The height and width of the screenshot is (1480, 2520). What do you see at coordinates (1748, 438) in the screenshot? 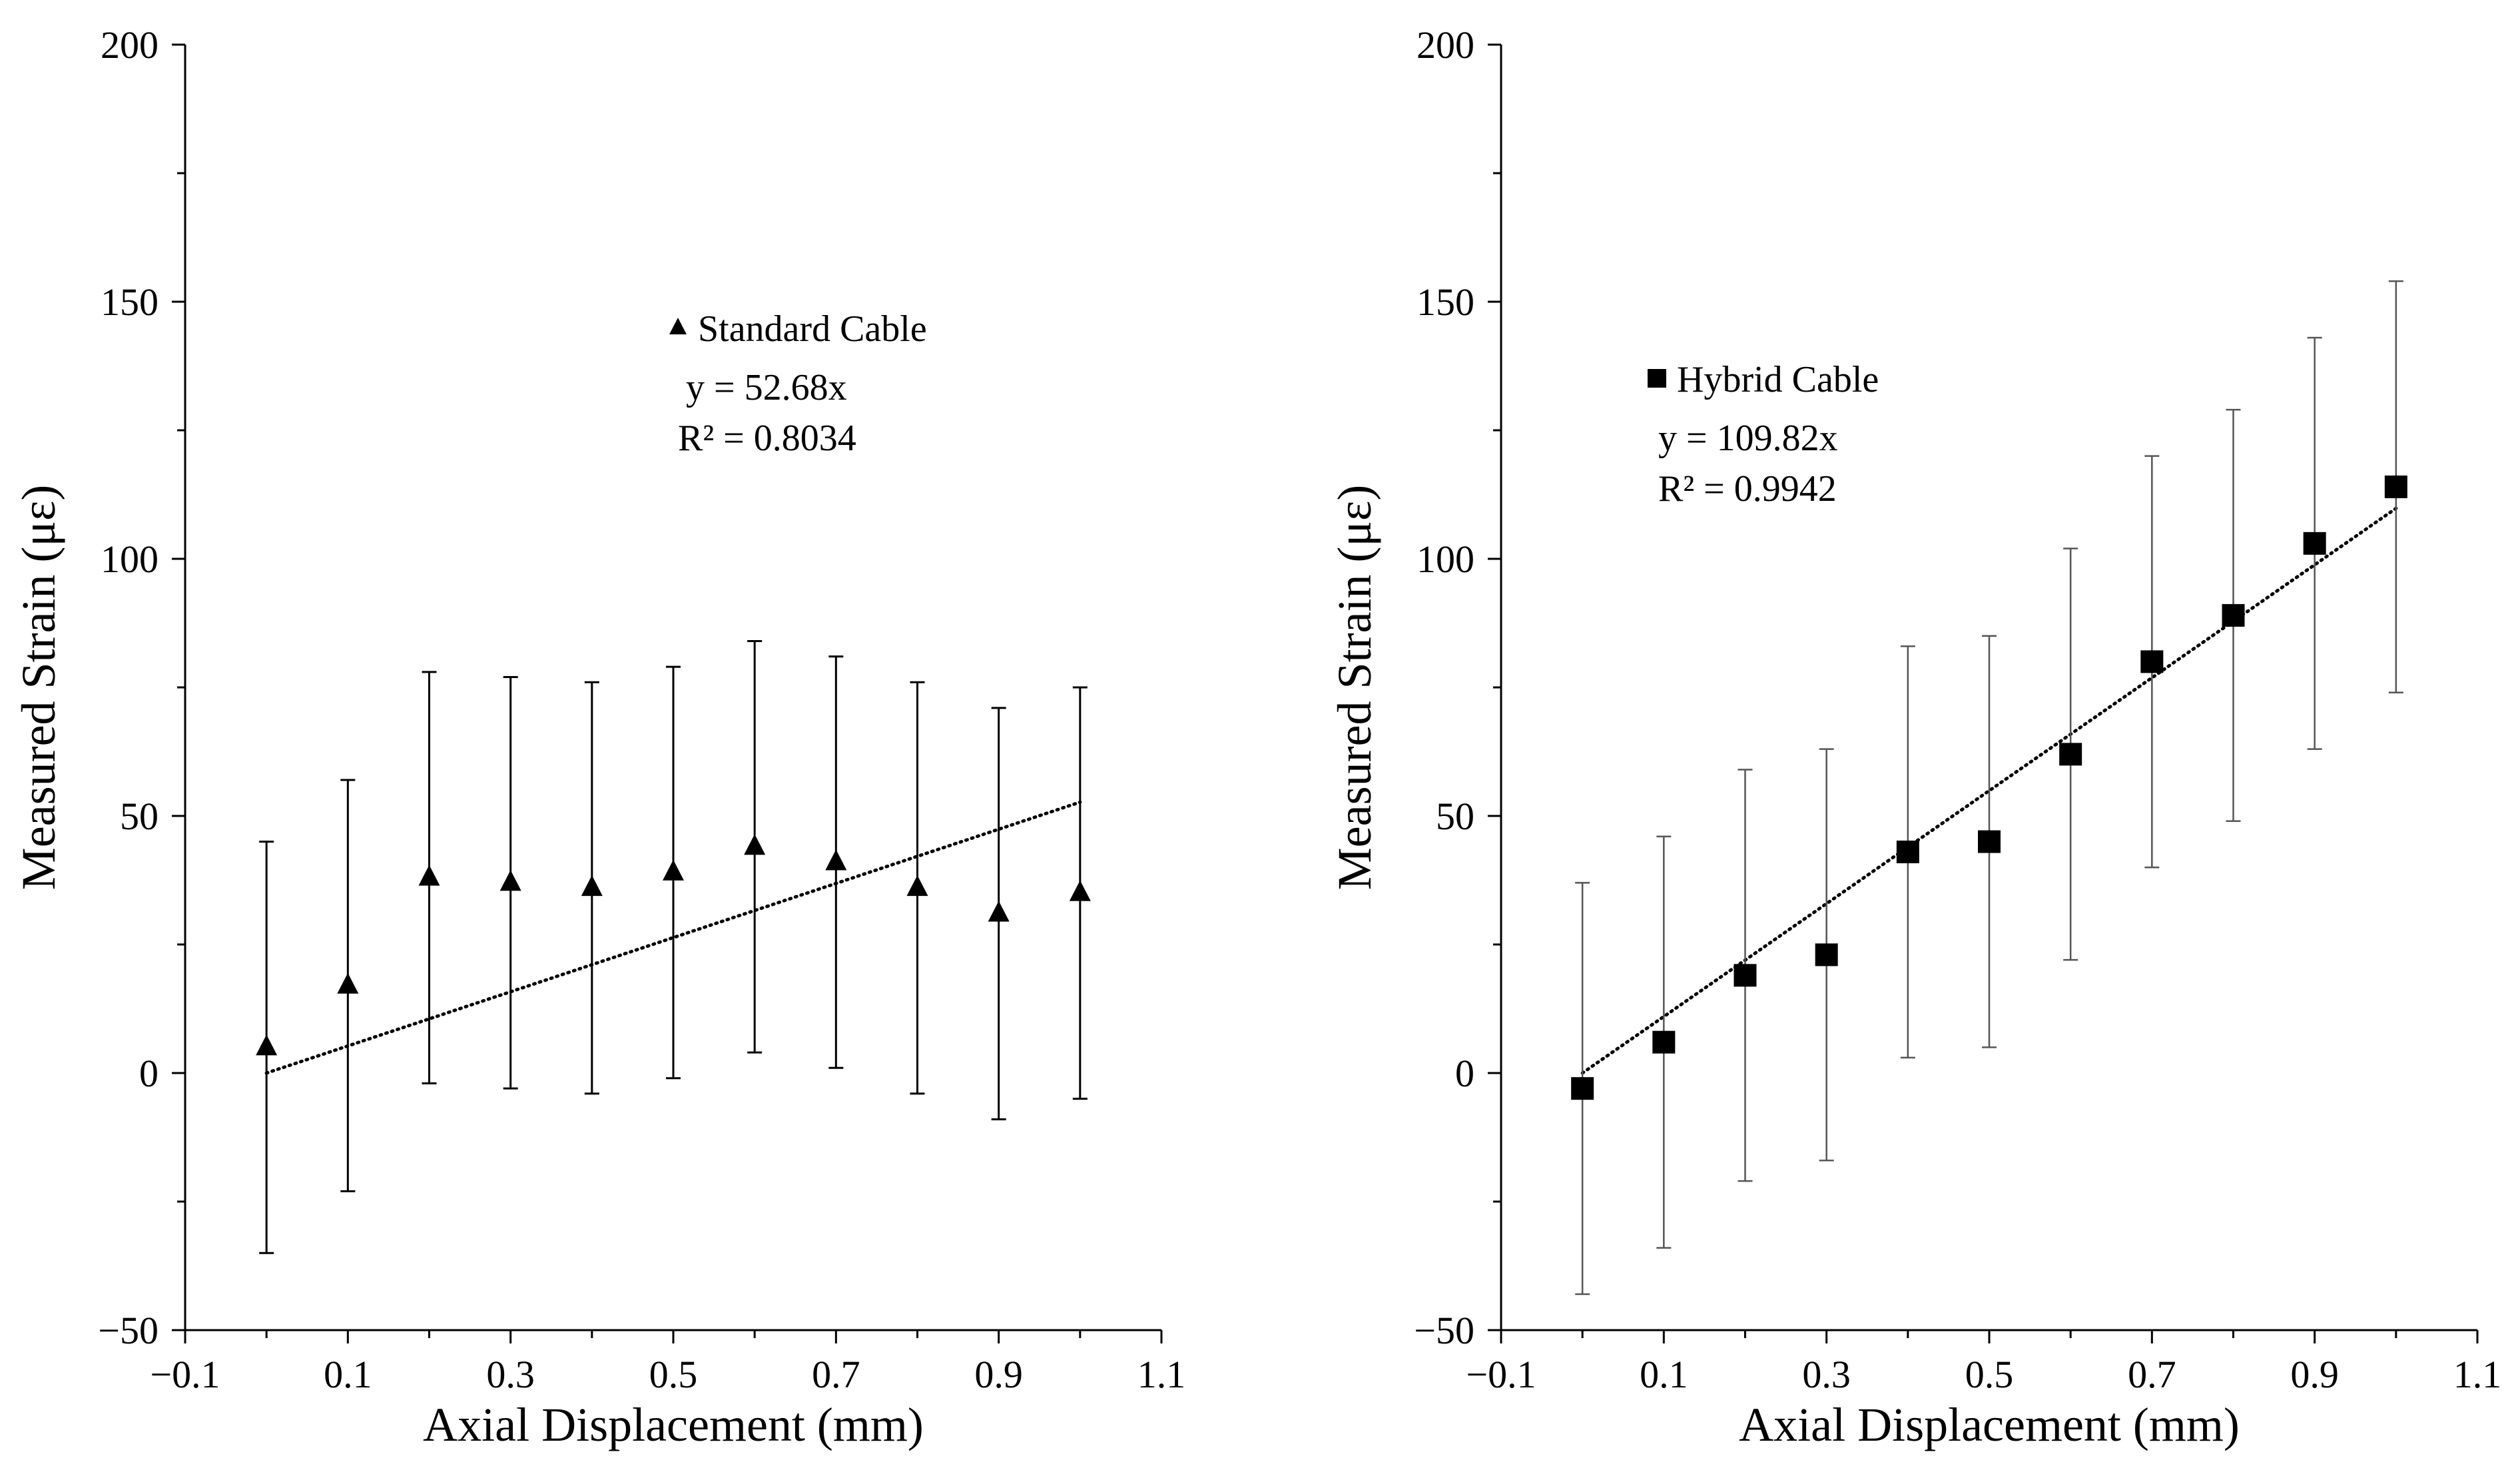
I see `trendline-equation: y = 109.82x` at bounding box center [1748, 438].